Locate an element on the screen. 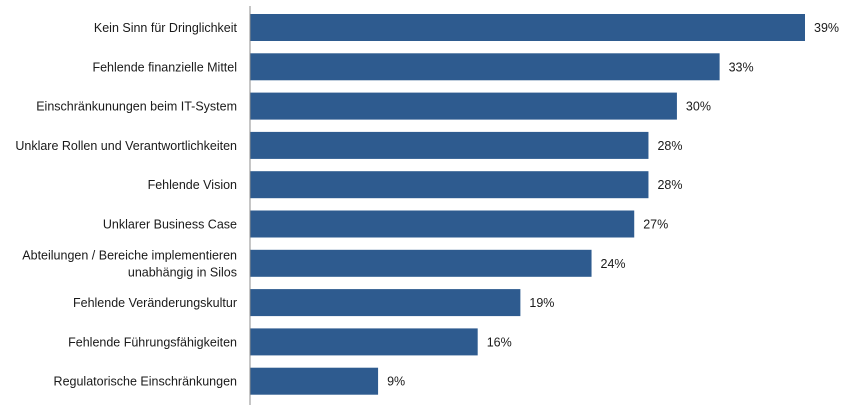 The width and height of the screenshot is (852, 411). category-label-3: Einschränkunungen beim IT-System is located at coordinates (136, 107).